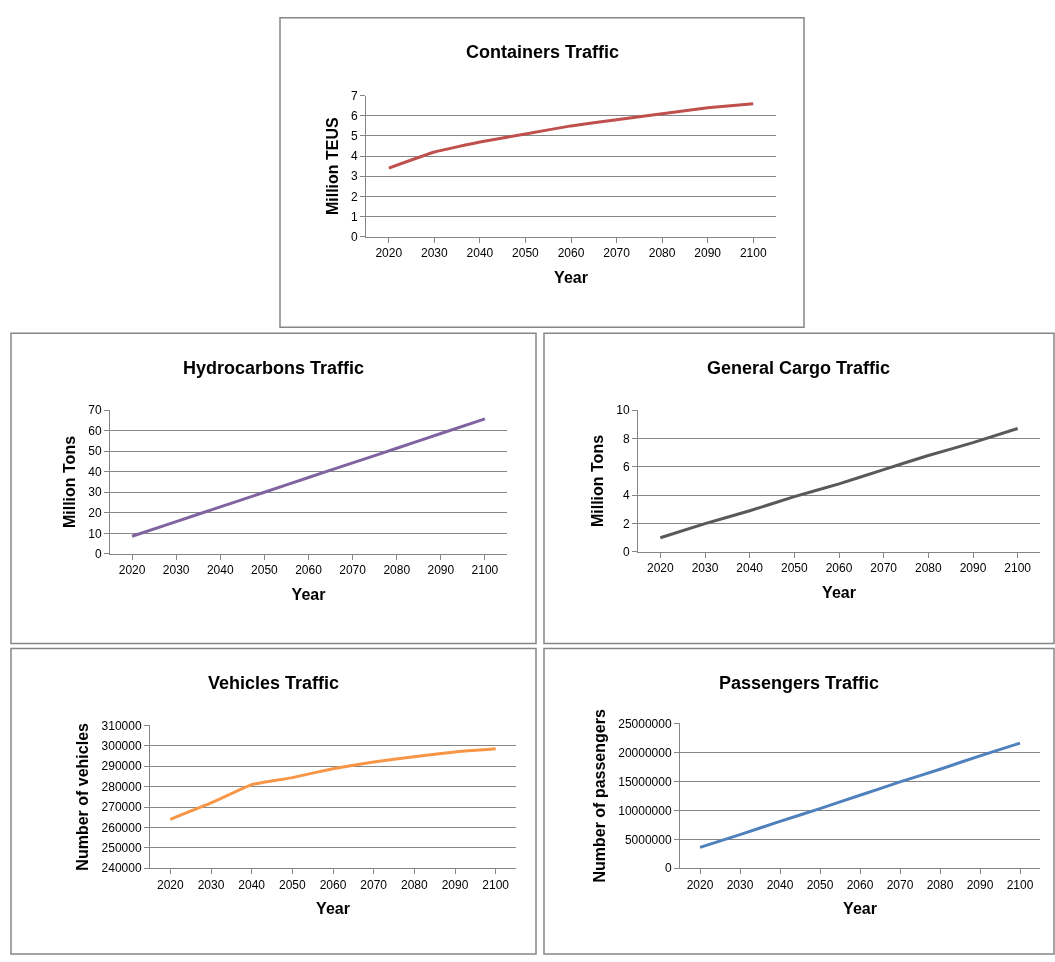  I want to click on y-tick-label: 270000, so click(121, 807).